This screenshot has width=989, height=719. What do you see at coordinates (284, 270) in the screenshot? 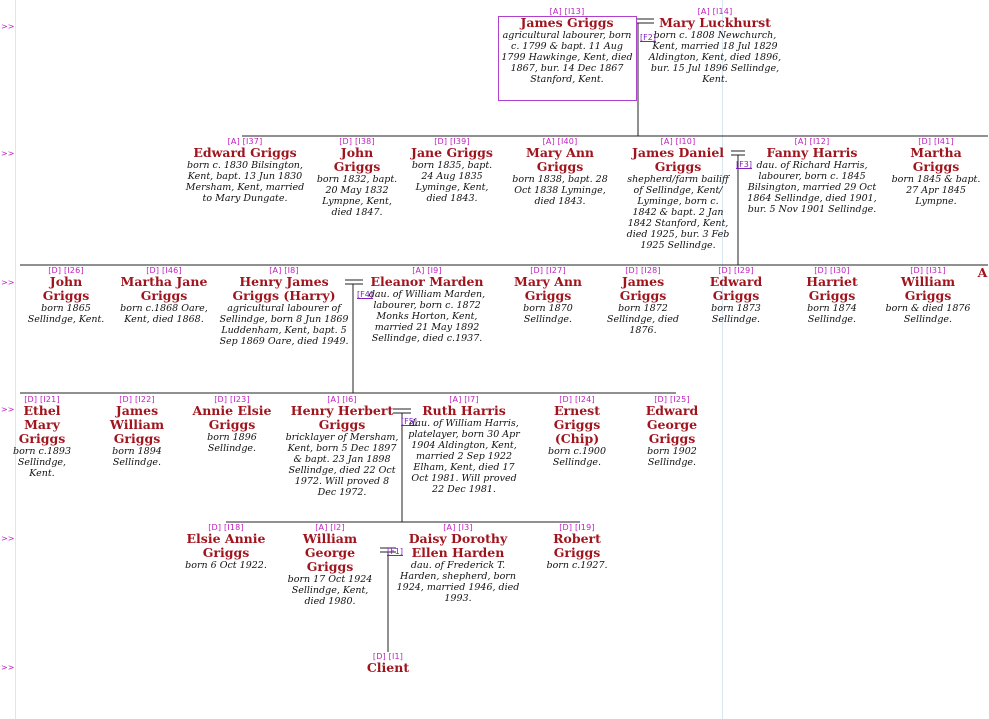
I see `person-ref: [A] [I8]` at bounding box center [284, 270].